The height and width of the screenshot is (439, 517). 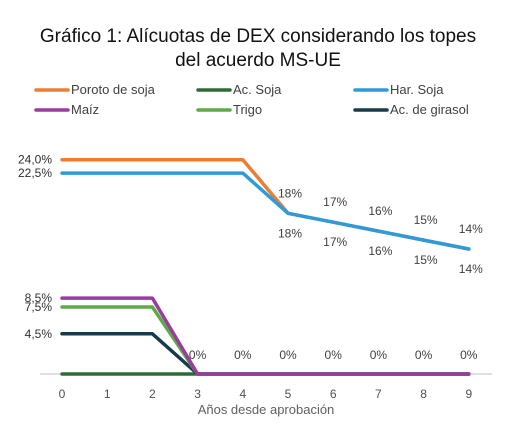 What do you see at coordinates (39, 307) in the screenshot?
I see `y-value-label: 7,5%` at bounding box center [39, 307].